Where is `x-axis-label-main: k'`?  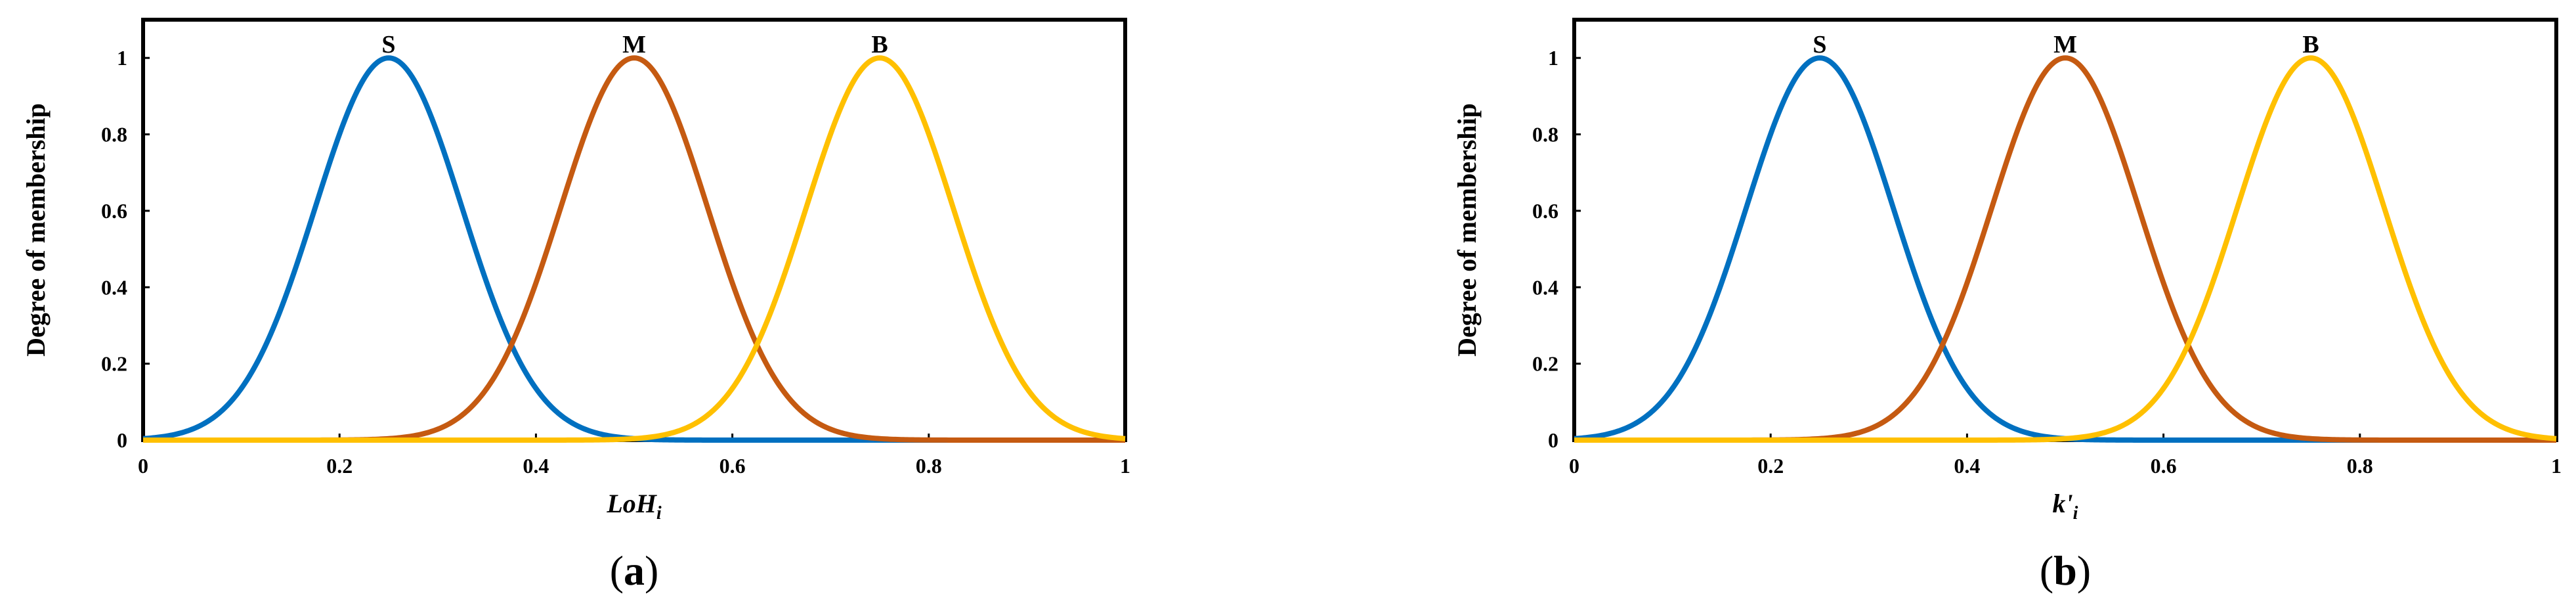
x-axis-label-main: k' is located at coordinates (2063, 503).